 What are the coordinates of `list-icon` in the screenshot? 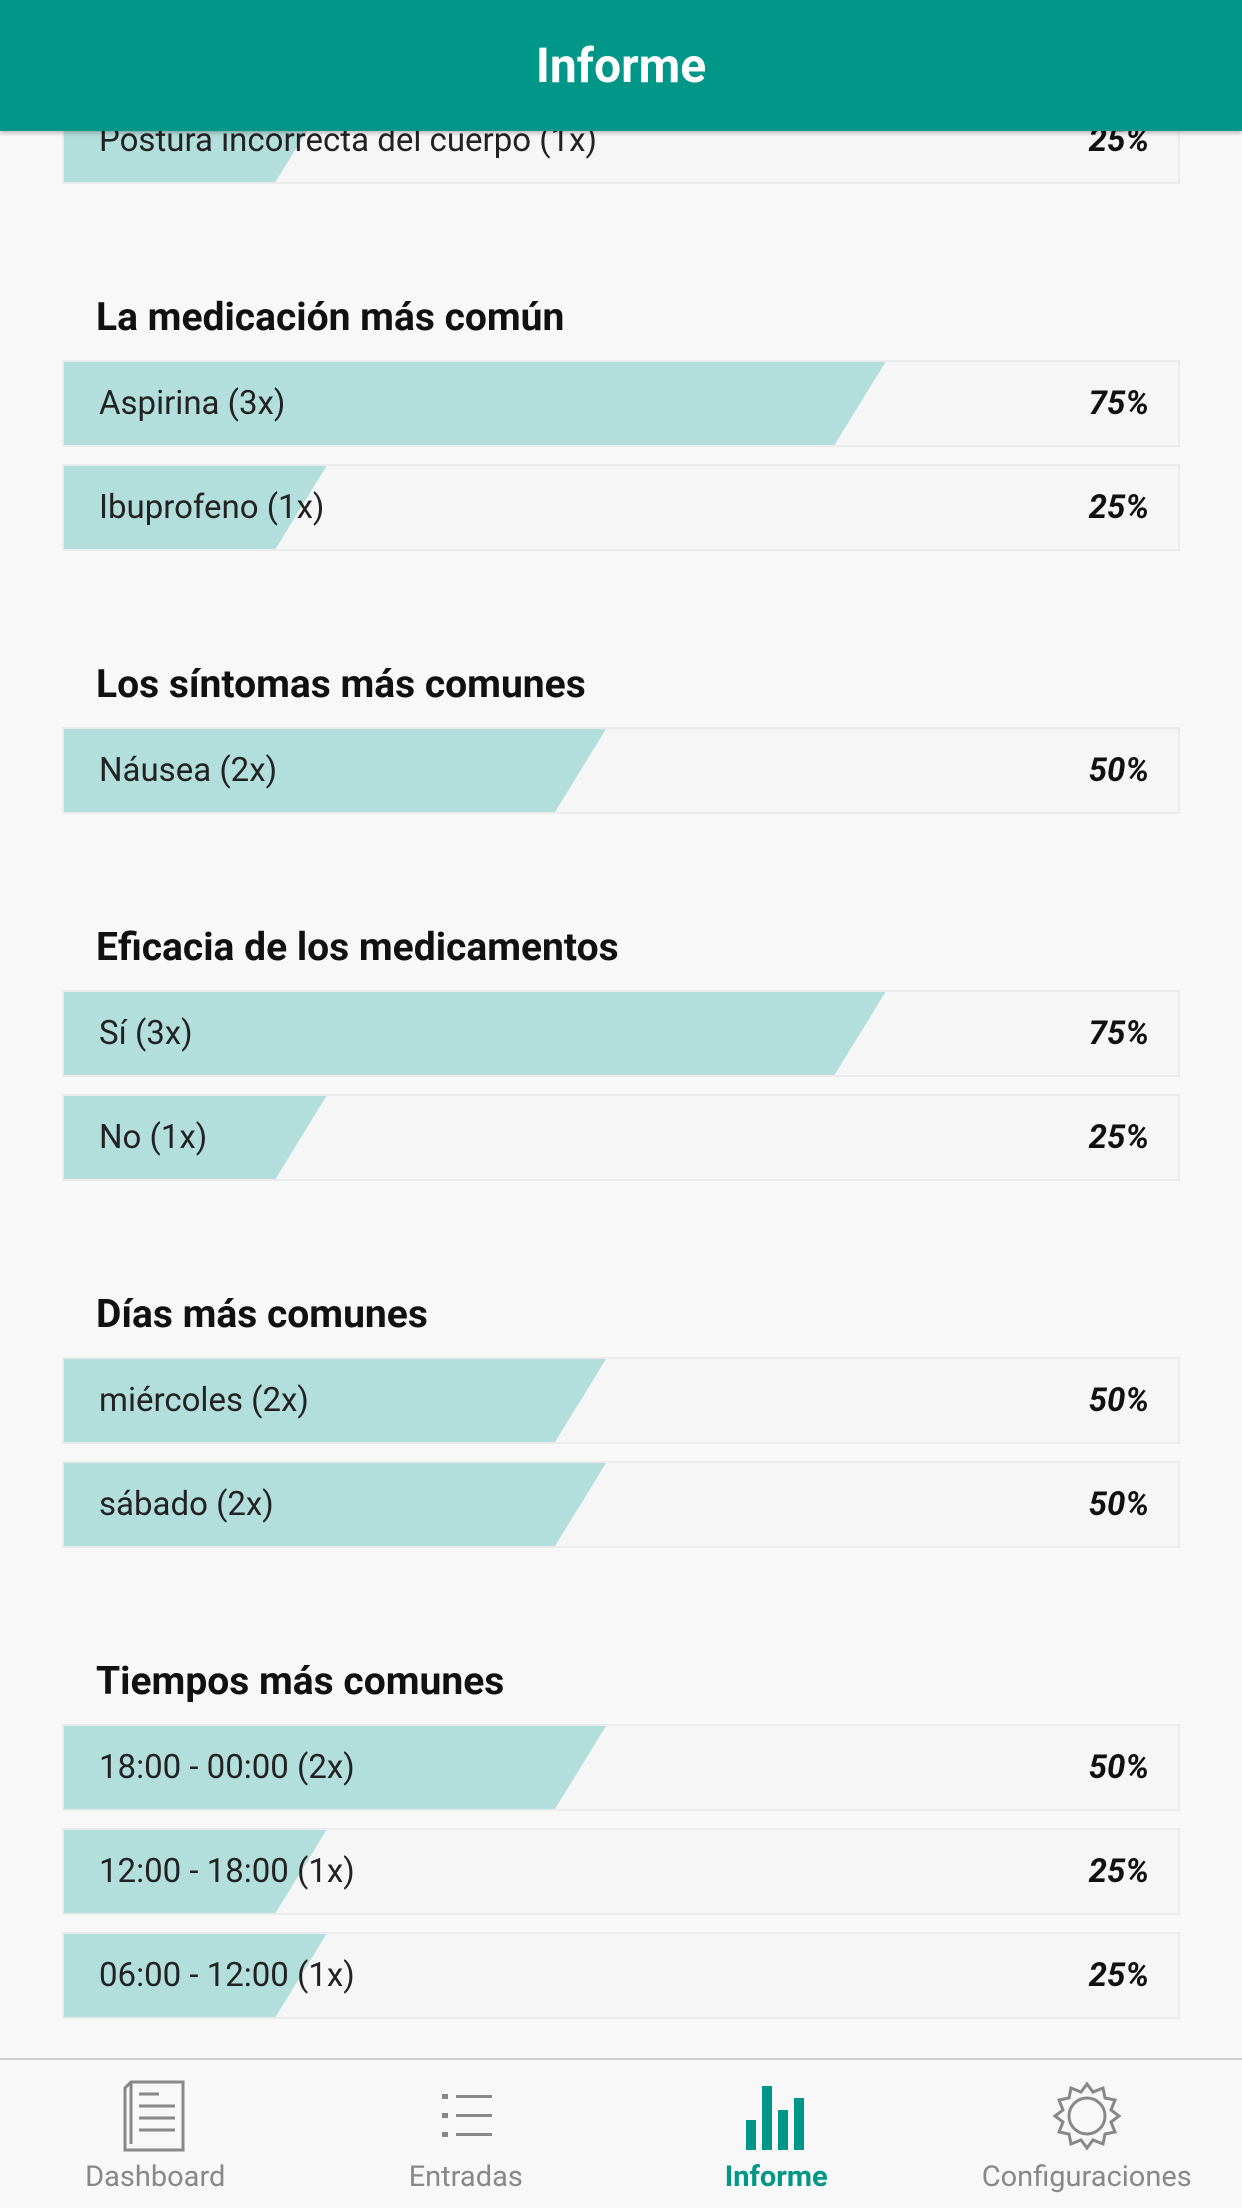 It's located at (466, 2115).